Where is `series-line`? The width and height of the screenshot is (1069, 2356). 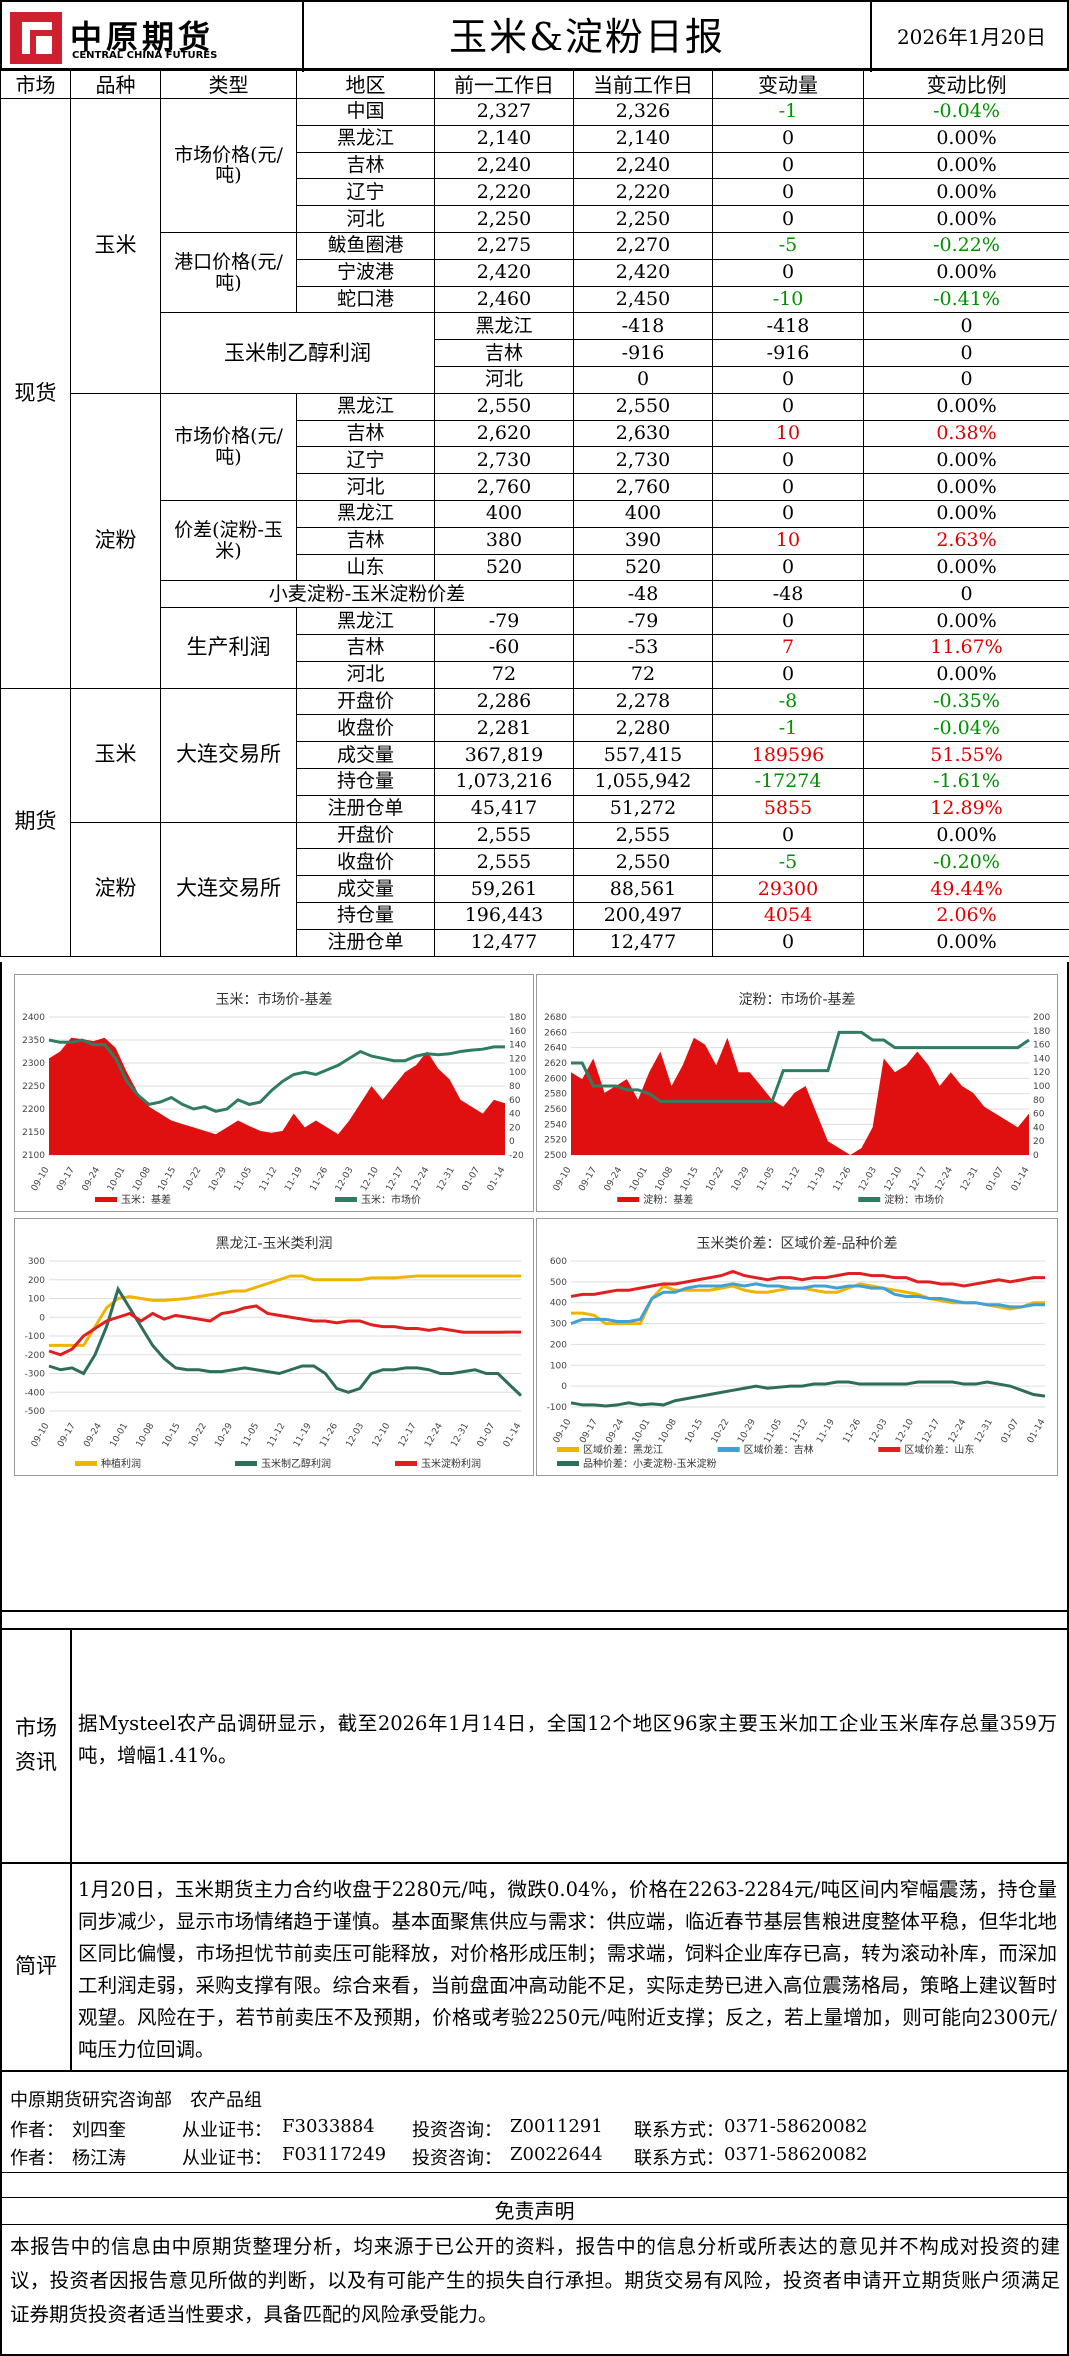
series-line is located at coordinates (285, 1310).